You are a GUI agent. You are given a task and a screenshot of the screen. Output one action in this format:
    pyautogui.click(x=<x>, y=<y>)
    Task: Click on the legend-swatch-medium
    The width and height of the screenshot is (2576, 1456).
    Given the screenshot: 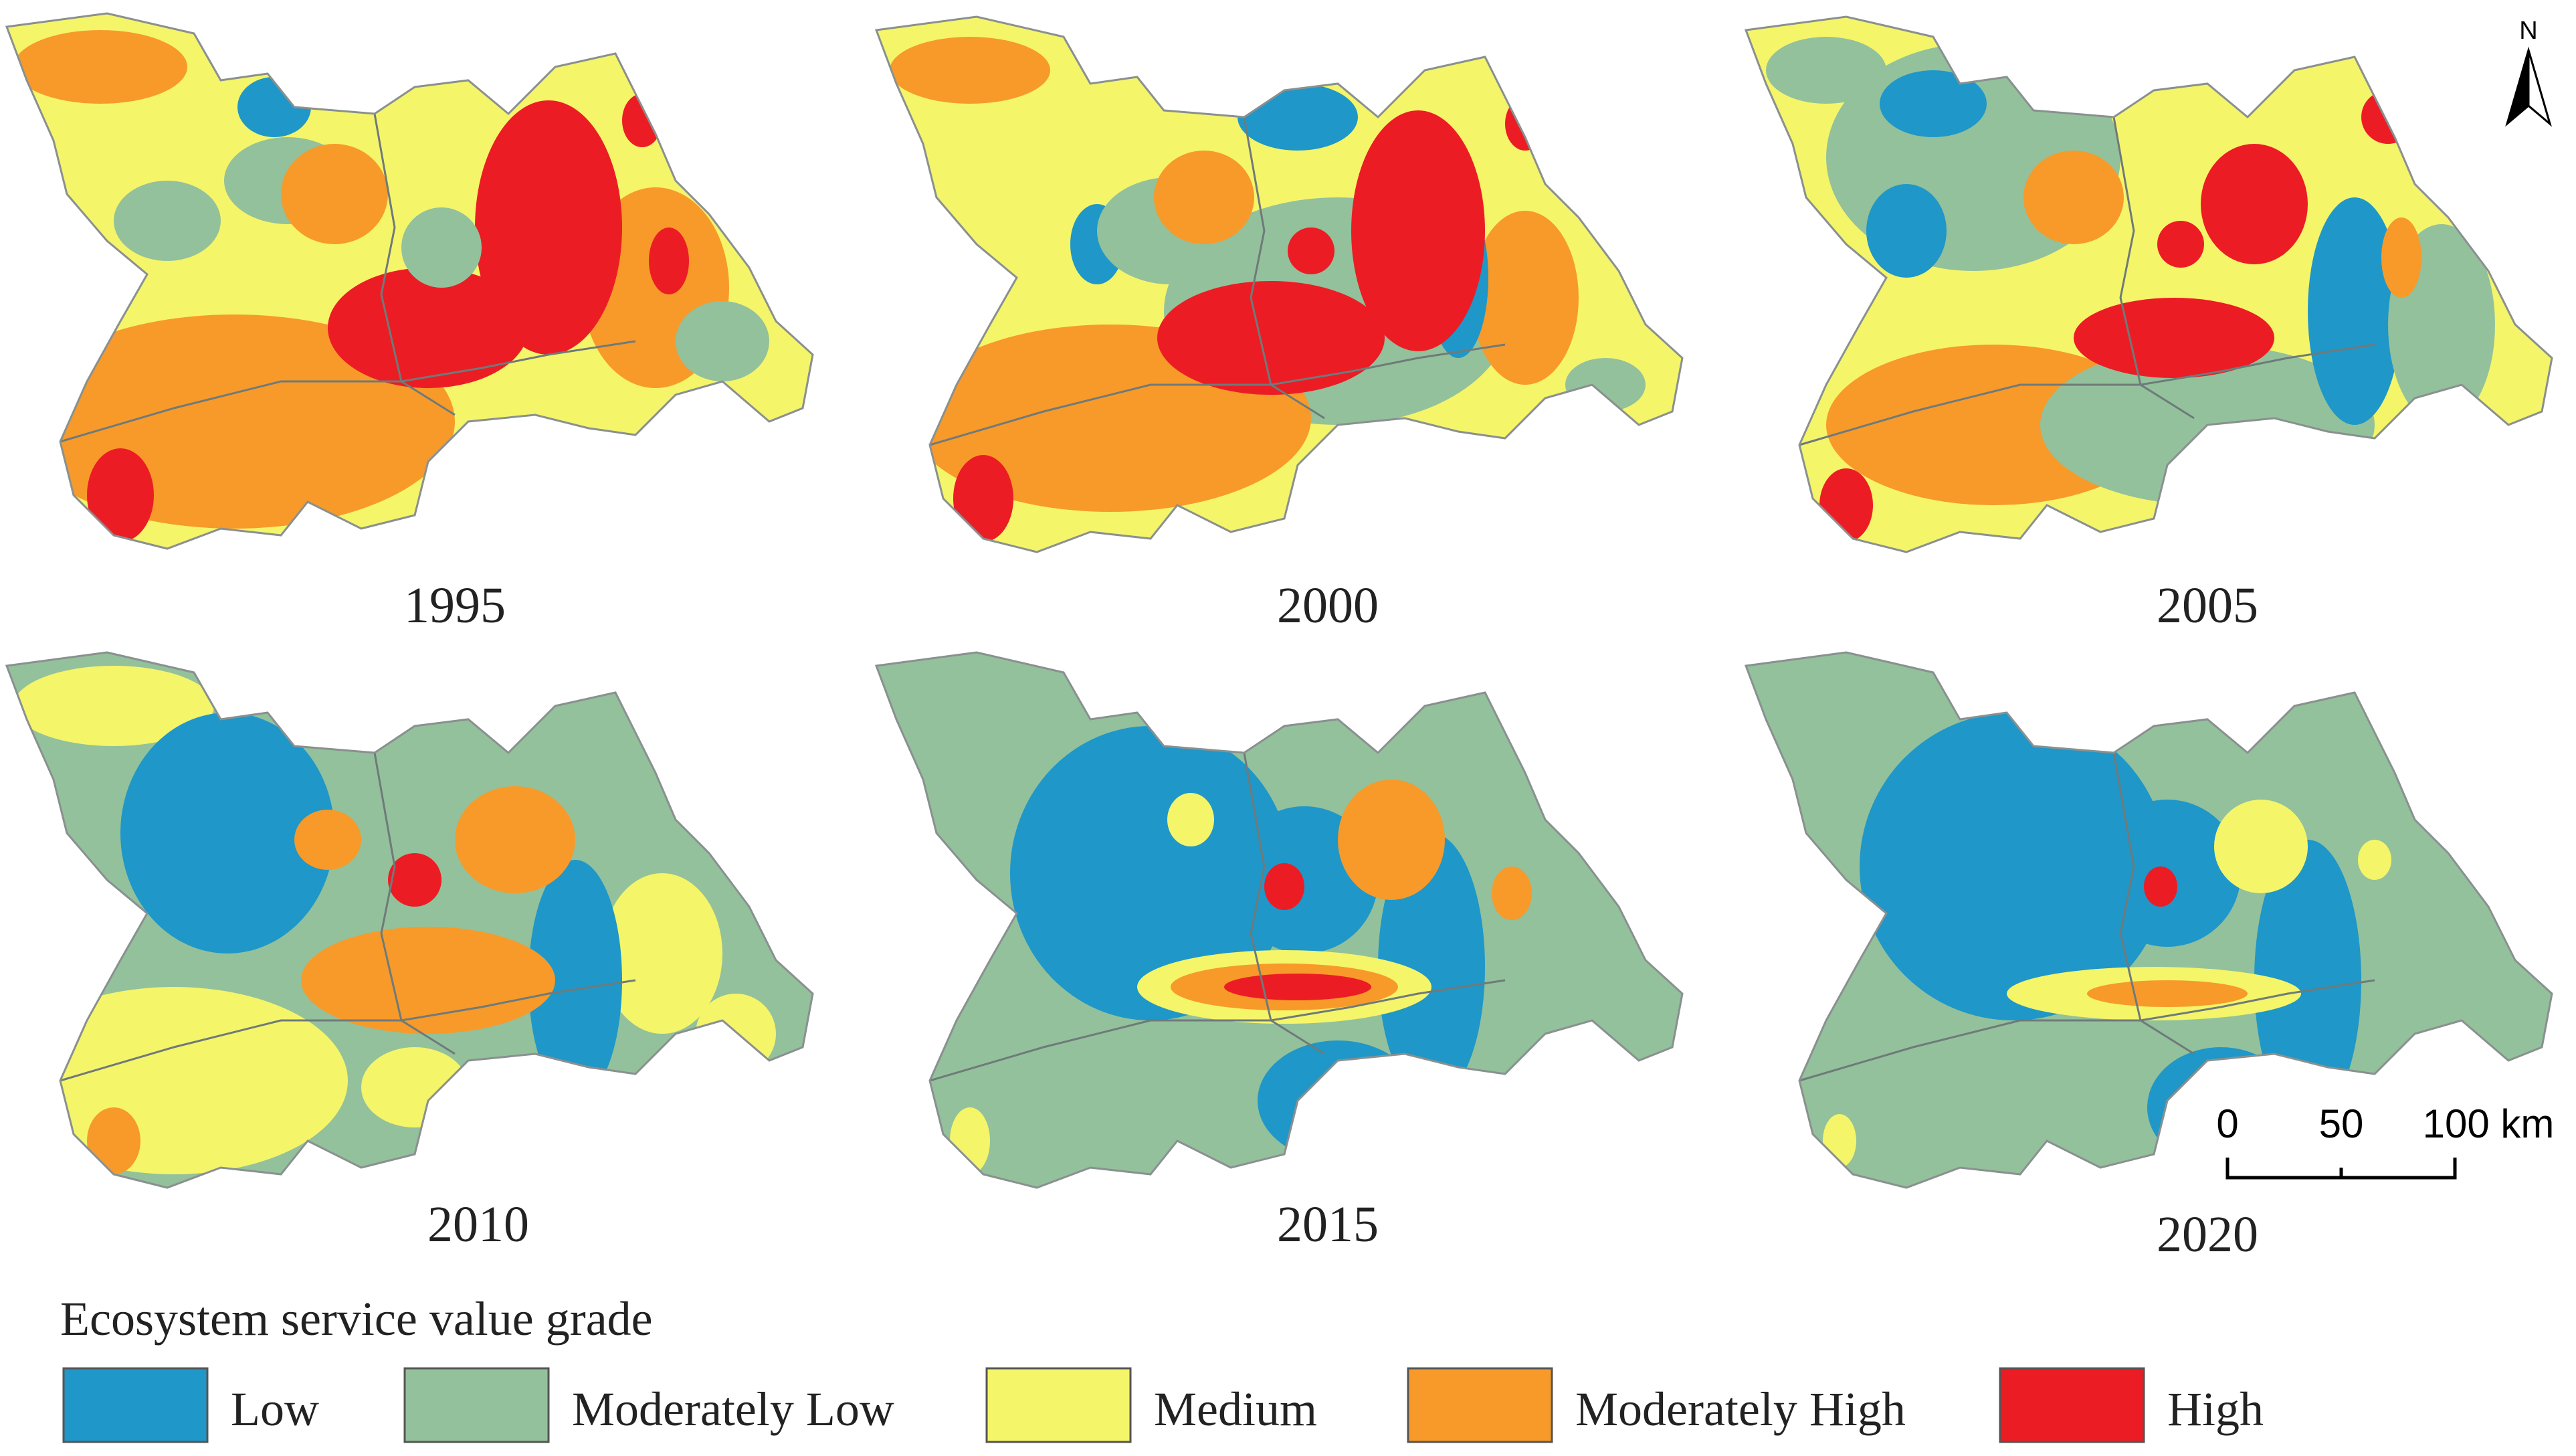 What is the action you would take?
    pyautogui.click(x=1058, y=1405)
    